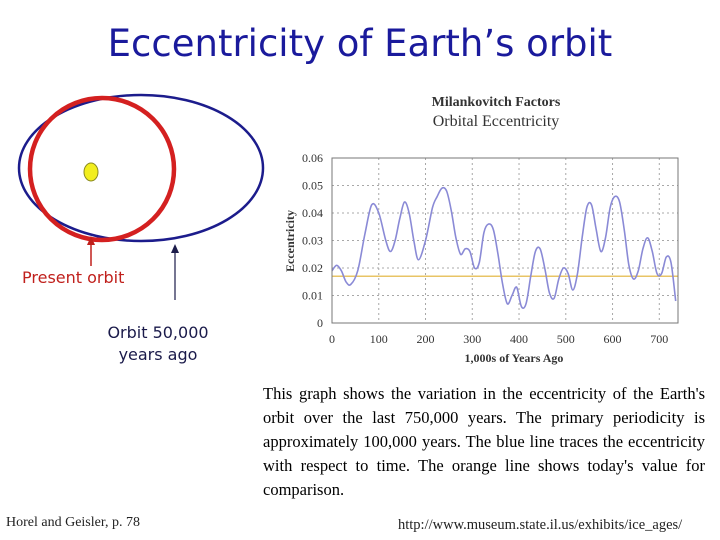 This screenshot has width=720, height=540. Describe the element at coordinates (290, 241) in the screenshot. I see `y-axis-label: Eccentricity` at that location.